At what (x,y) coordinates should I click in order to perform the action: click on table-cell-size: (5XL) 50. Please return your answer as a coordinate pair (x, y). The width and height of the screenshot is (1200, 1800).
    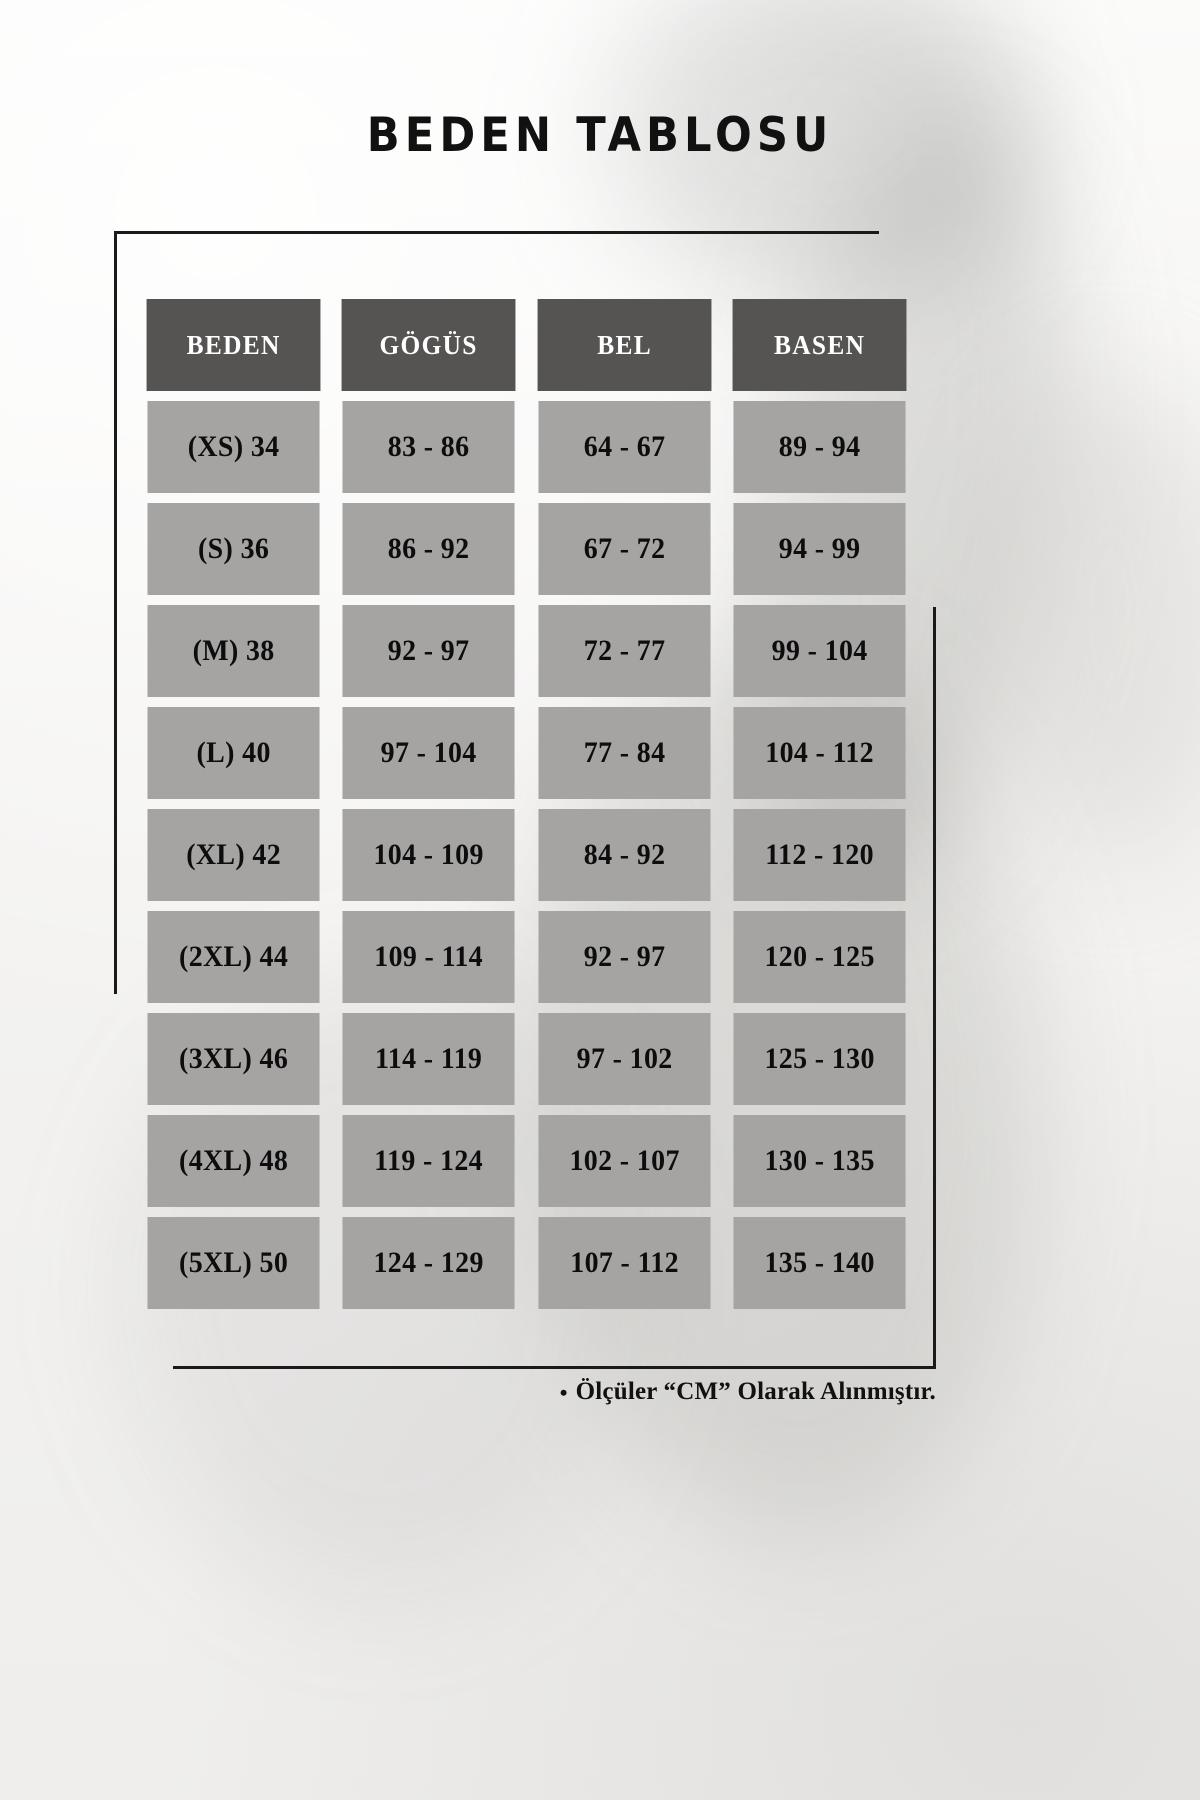
    Looking at the image, I should click on (233, 1263).